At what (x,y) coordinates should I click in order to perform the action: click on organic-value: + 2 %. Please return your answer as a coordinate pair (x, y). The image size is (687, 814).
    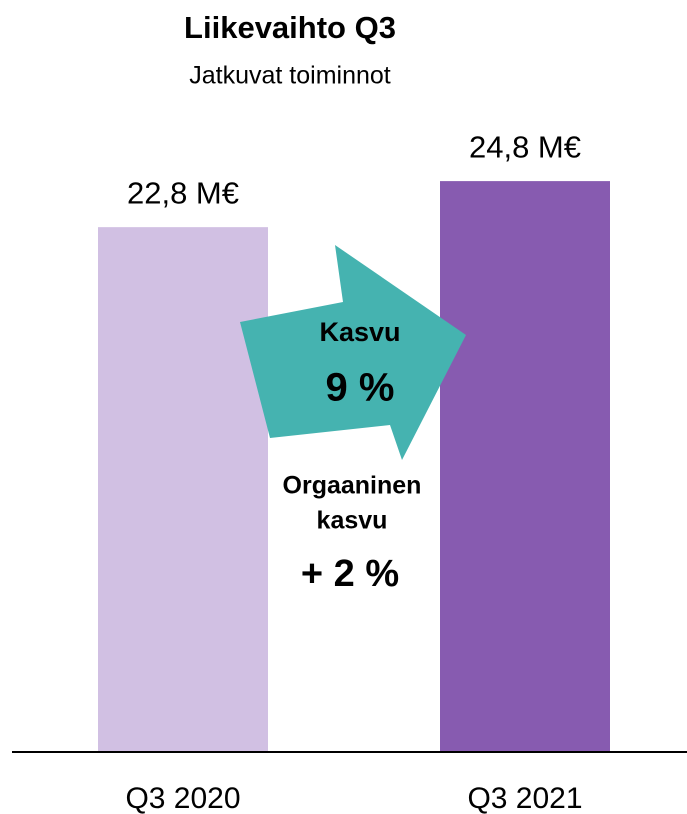
    Looking at the image, I should click on (350, 574).